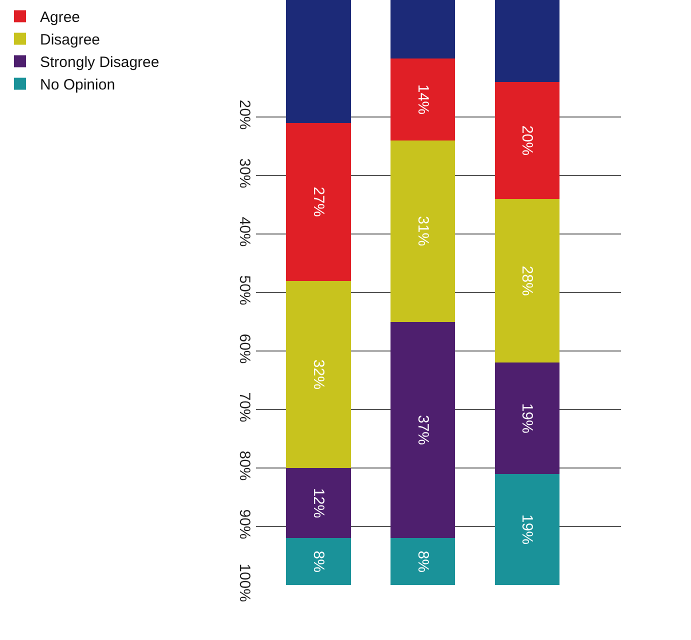  What do you see at coordinates (70, 40) in the screenshot?
I see `legend-label: Disagree` at bounding box center [70, 40].